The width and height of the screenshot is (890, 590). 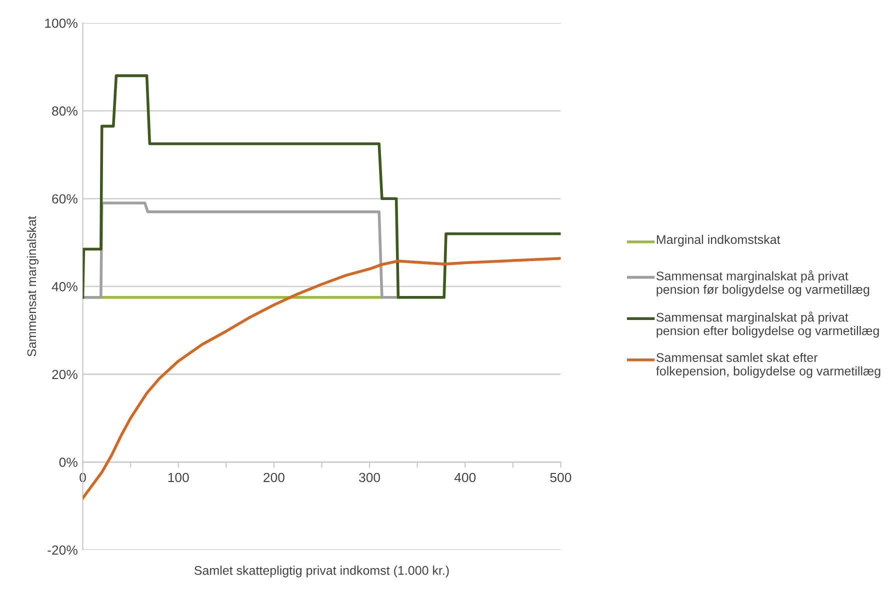 What do you see at coordinates (65, 199) in the screenshot?
I see `y-tick-label: 60%` at bounding box center [65, 199].